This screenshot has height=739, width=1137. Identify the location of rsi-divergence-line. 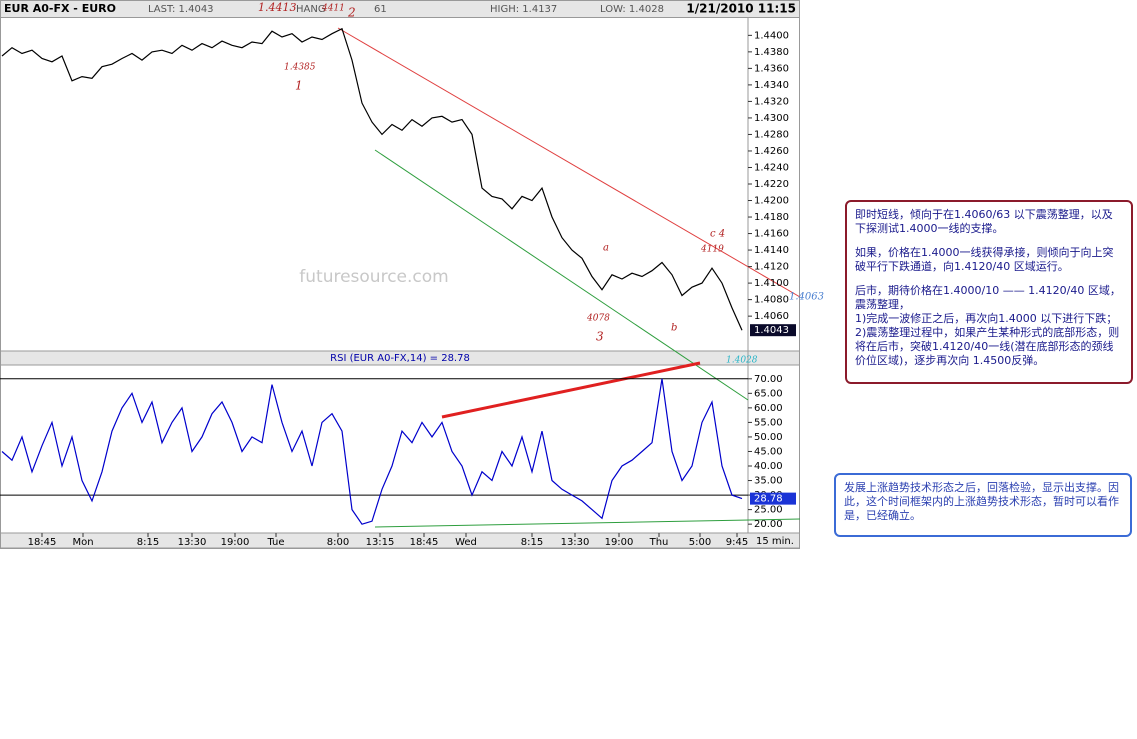
(571, 390).